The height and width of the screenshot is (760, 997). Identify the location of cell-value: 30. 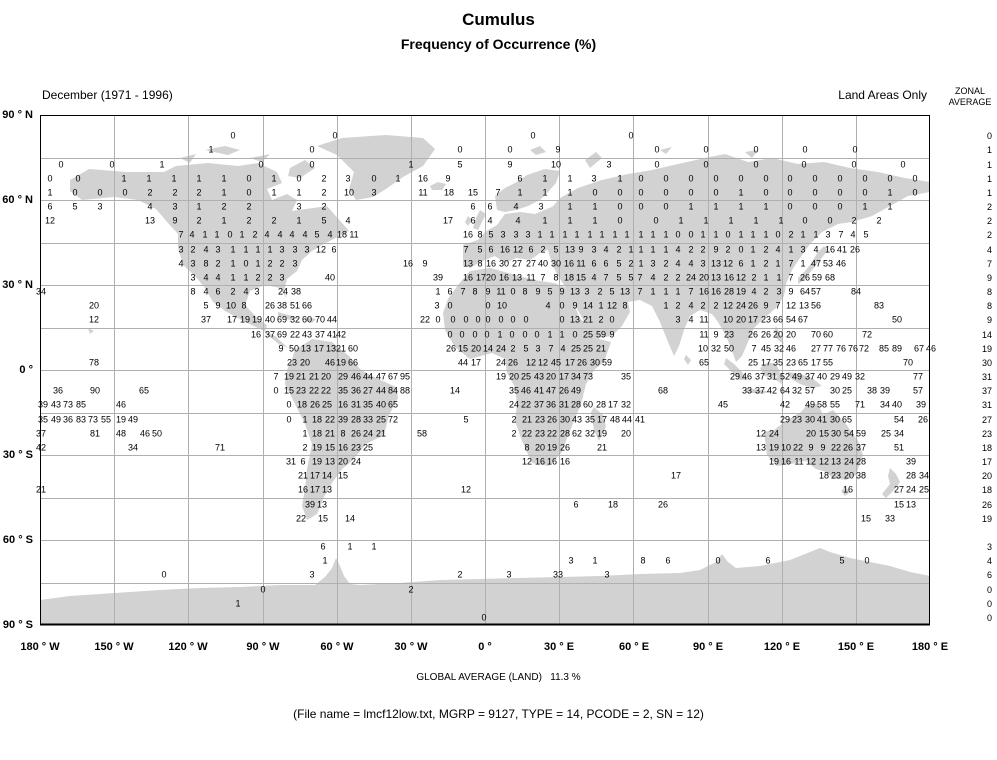
(565, 419).